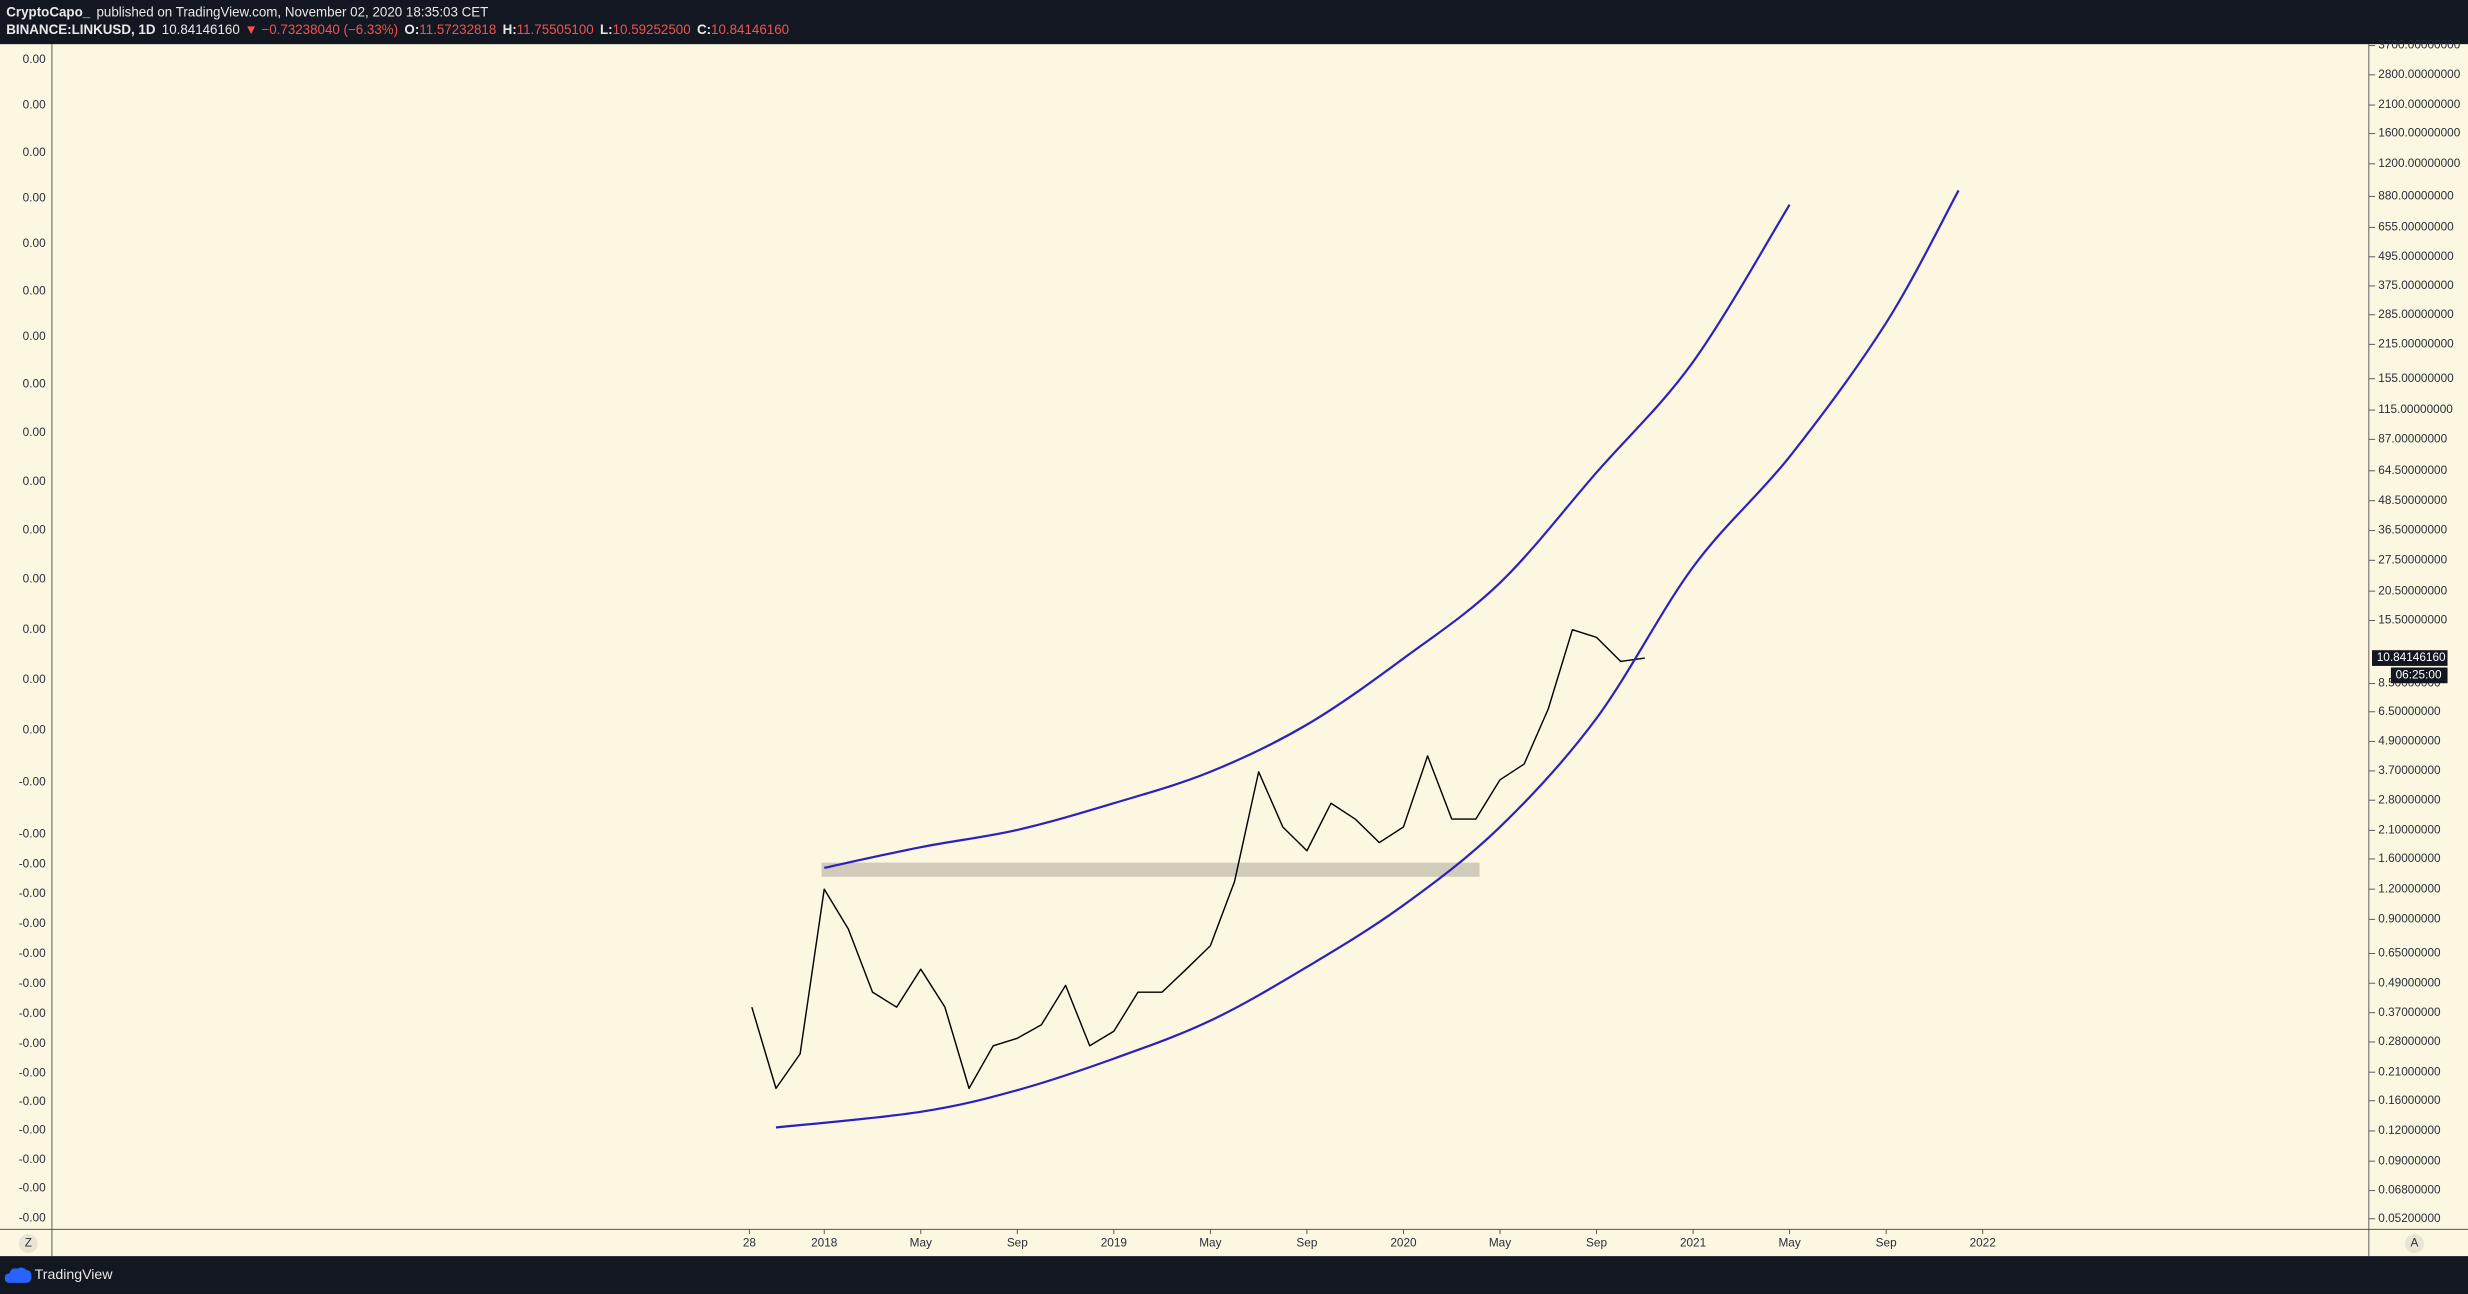 This screenshot has width=2468, height=1294. What do you see at coordinates (2409, 858) in the screenshot?
I see `y-tick-label: 1.60000000` at bounding box center [2409, 858].